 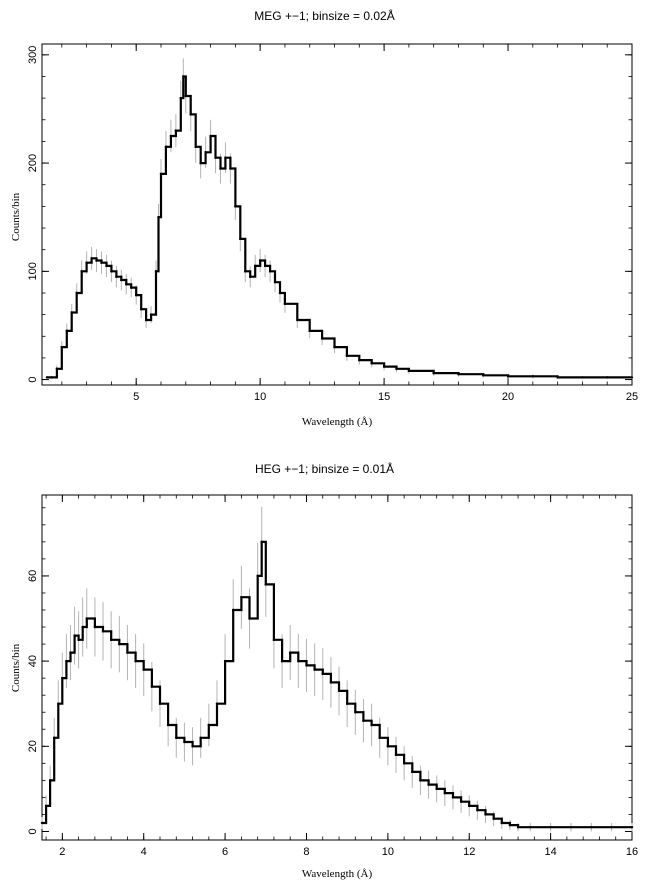 What do you see at coordinates (33, 380) in the screenshot?
I see `y-tick-label: 0` at bounding box center [33, 380].